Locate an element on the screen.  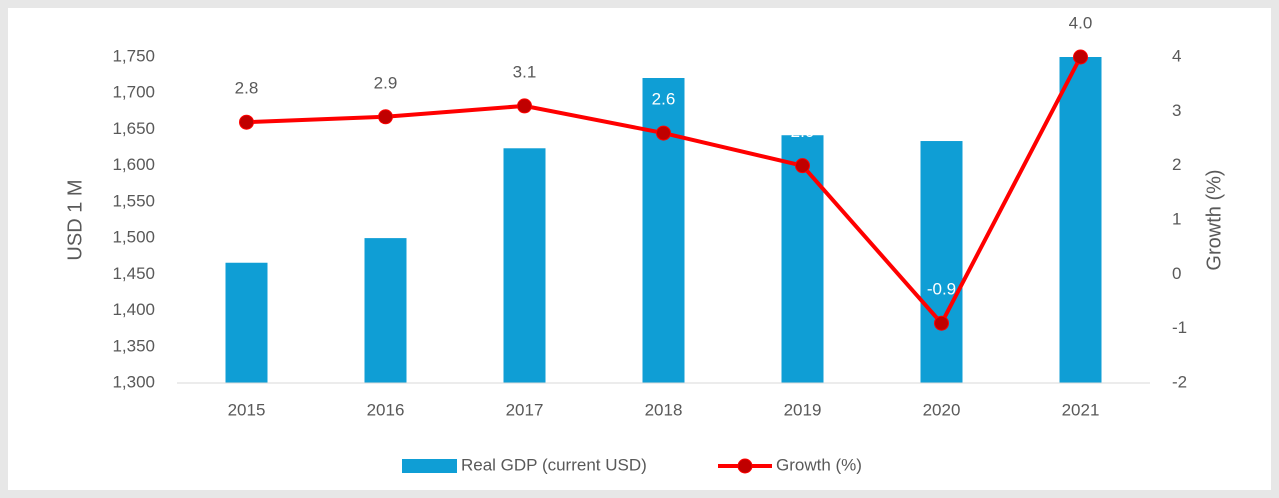
x-tick-label: 2015 is located at coordinates (247, 409).